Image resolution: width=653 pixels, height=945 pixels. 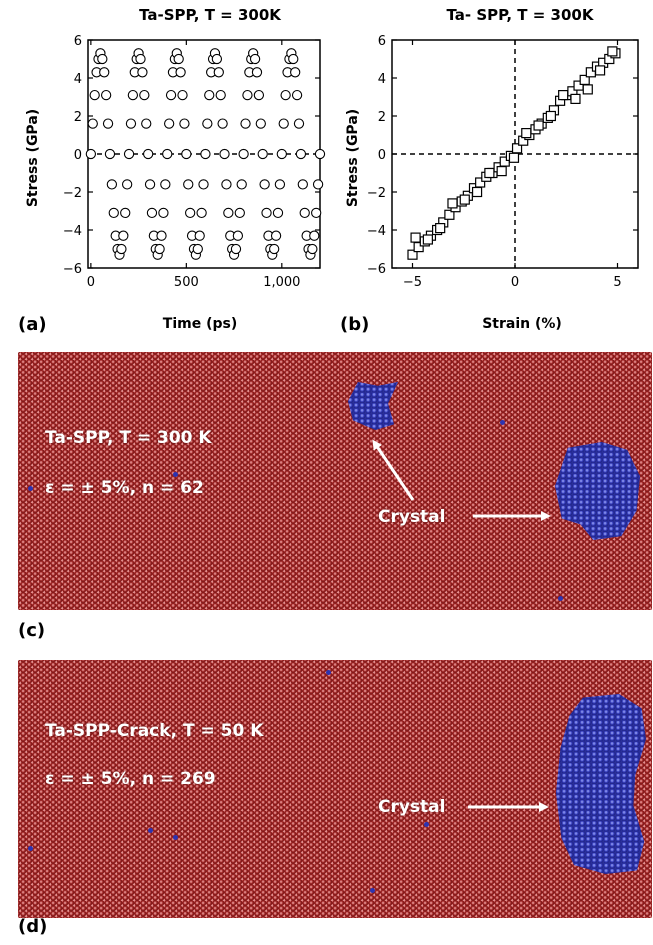 I want to click on plot-a-title: Ta-SPP, T = 300K, so click(x=210, y=15).